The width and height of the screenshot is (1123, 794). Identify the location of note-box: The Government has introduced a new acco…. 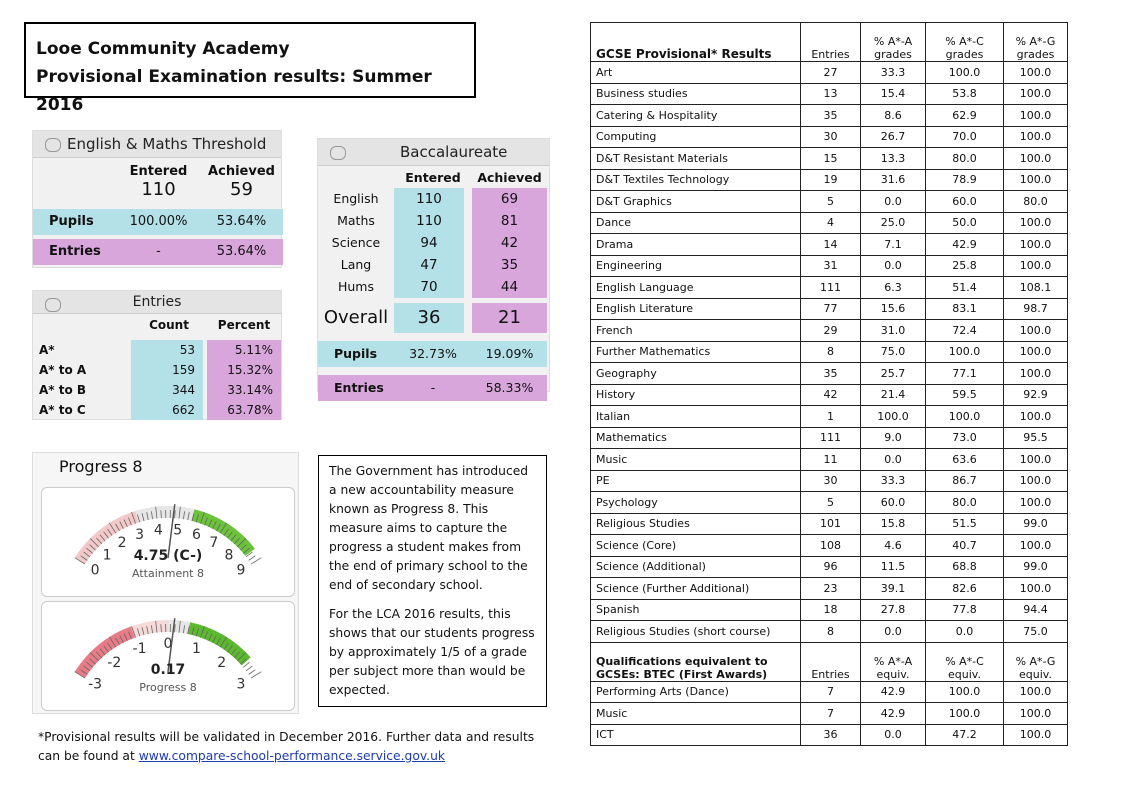
(432, 581).